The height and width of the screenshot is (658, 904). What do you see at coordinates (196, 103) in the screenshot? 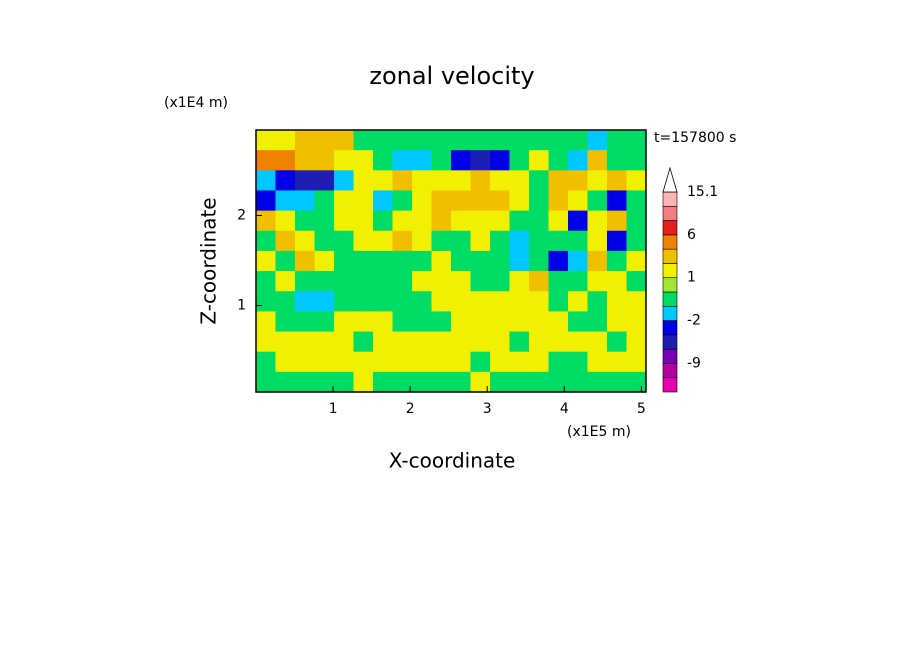
I see `y-unit: (x1E4 m)` at bounding box center [196, 103].